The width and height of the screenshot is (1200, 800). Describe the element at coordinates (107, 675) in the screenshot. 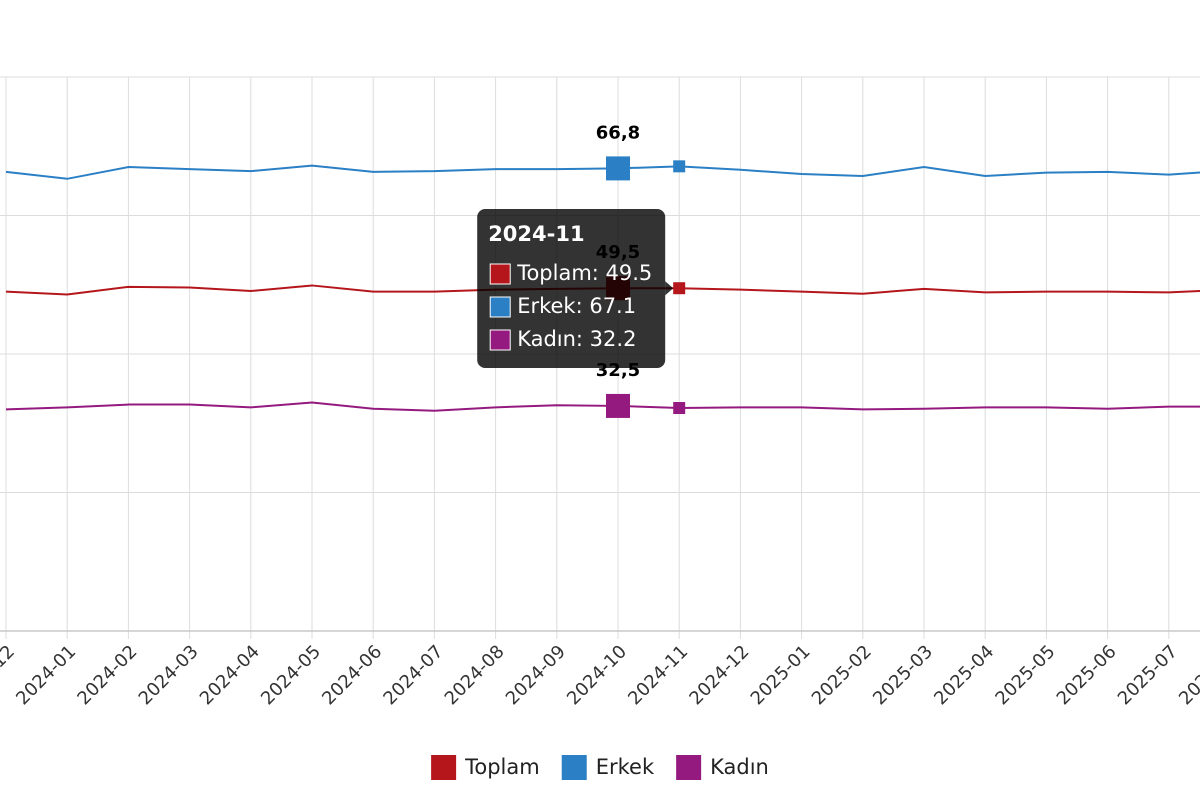

I see `x-tick-label: 2024-02` at that location.